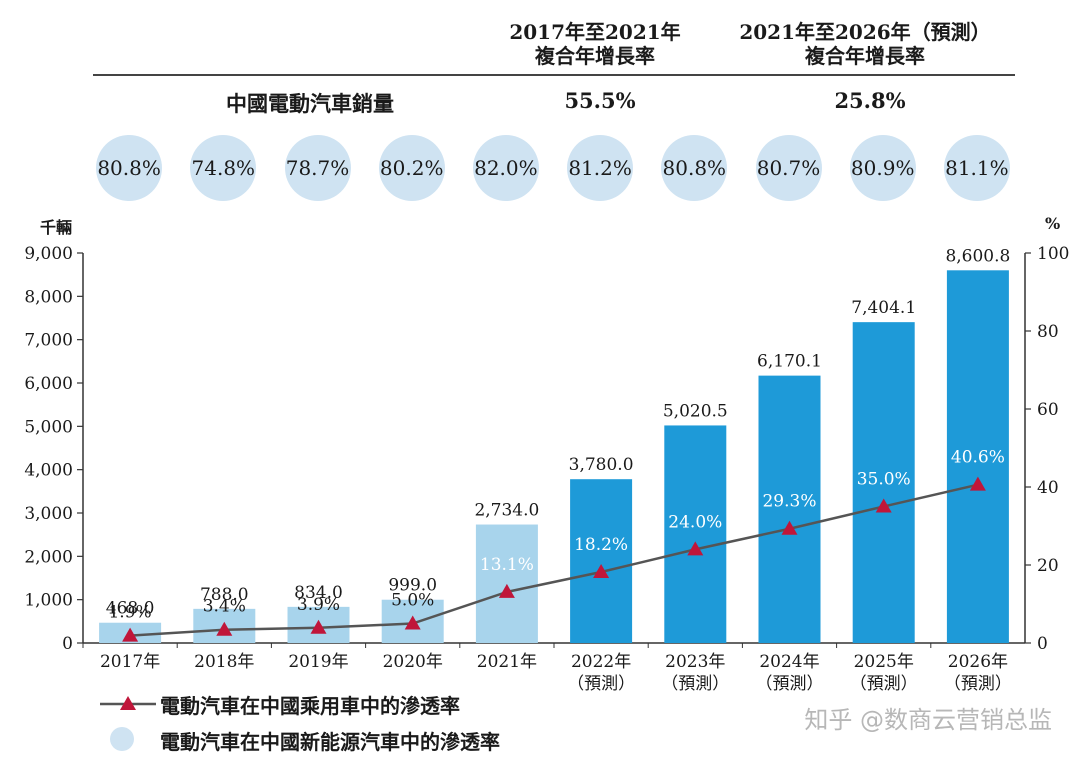  What do you see at coordinates (789, 662) in the screenshot?
I see `x-tick-label: 2024年` at bounding box center [789, 662].